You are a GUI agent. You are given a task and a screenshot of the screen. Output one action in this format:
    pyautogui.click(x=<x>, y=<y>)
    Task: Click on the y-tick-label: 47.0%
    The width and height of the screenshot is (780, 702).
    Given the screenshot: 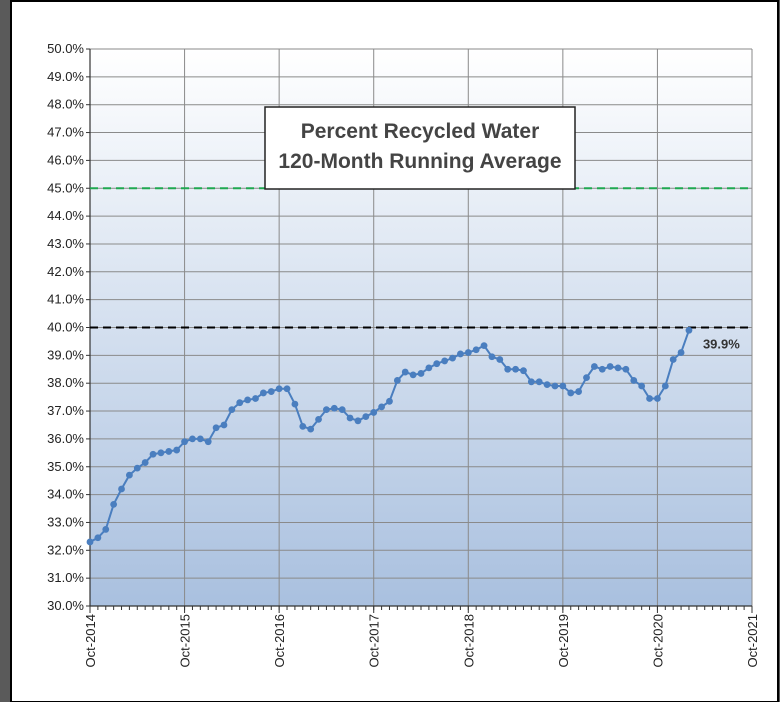 What is the action you would take?
    pyautogui.click(x=65, y=132)
    